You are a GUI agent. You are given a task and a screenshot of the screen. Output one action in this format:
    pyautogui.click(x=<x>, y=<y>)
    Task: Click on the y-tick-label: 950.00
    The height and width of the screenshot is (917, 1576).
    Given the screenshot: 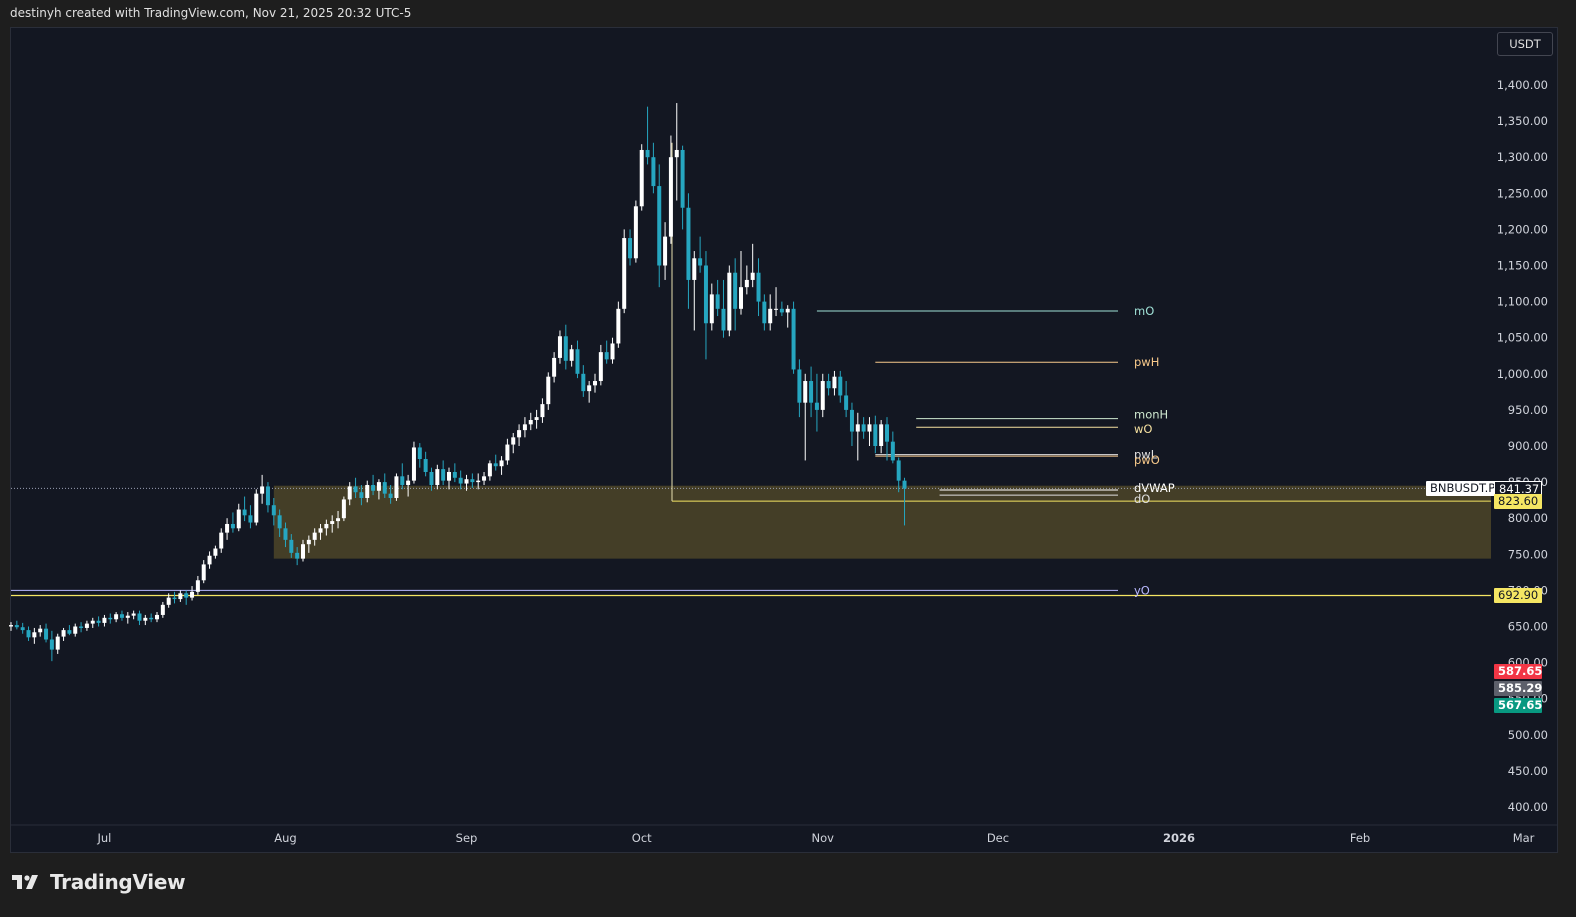 What is the action you would take?
    pyautogui.click(x=1528, y=410)
    